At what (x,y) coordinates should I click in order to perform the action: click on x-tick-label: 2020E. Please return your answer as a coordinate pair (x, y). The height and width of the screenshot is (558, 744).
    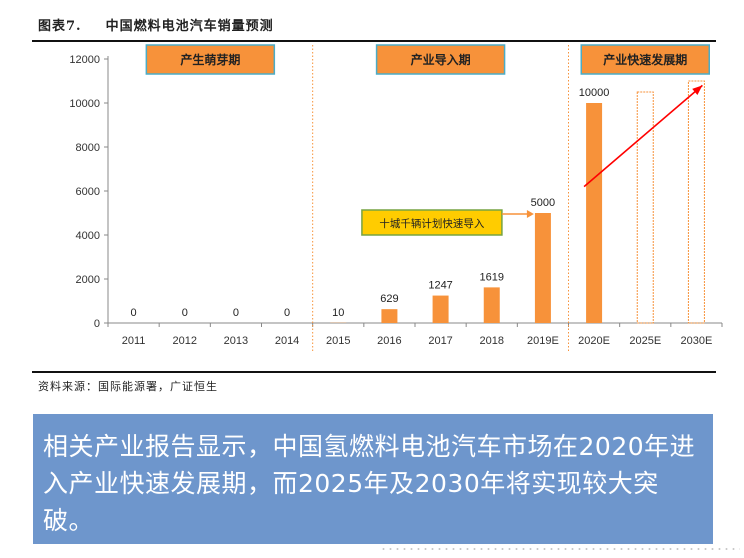
    Looking at the image, I should click on (594, 341).